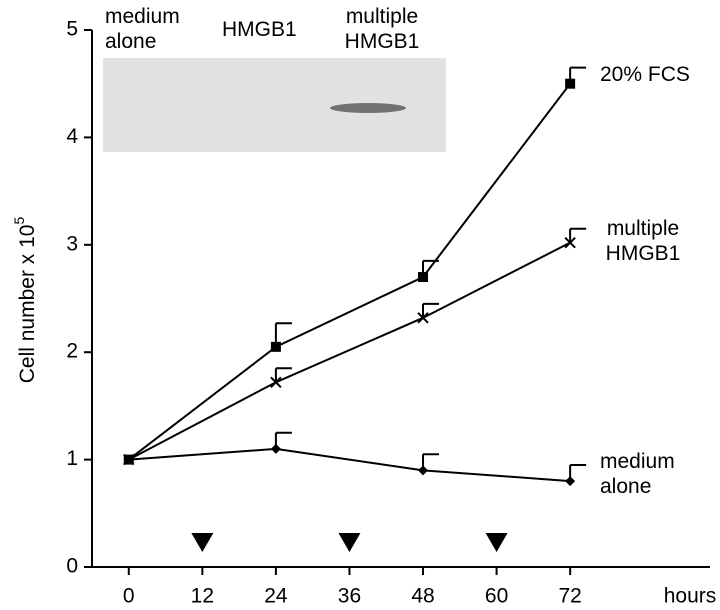 Image resolution: width=720 pixels, height=610 pixels. What do you see at coordinates (349, 465) in the screenshot?
I see `series-line` at bounding box center [349, 465].